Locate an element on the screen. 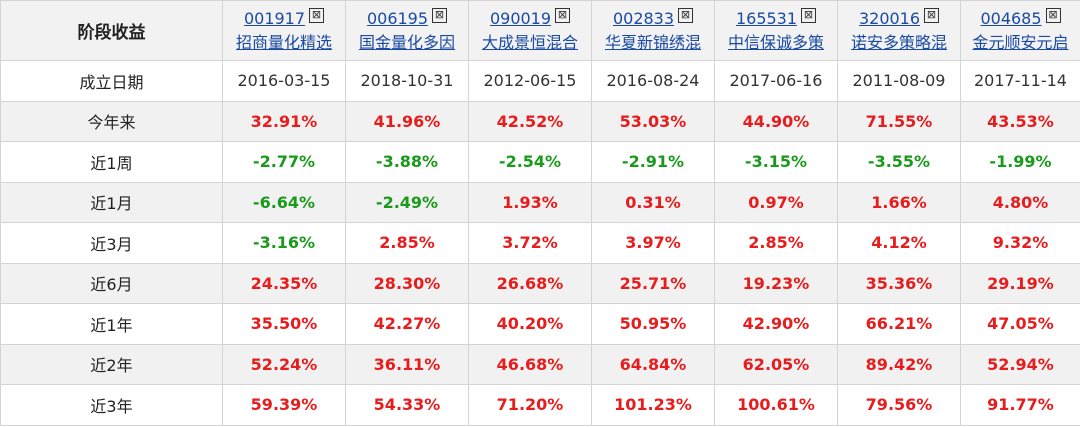  fund-code-line: 004685 ⊠ is located at coordinates (1021, 19).